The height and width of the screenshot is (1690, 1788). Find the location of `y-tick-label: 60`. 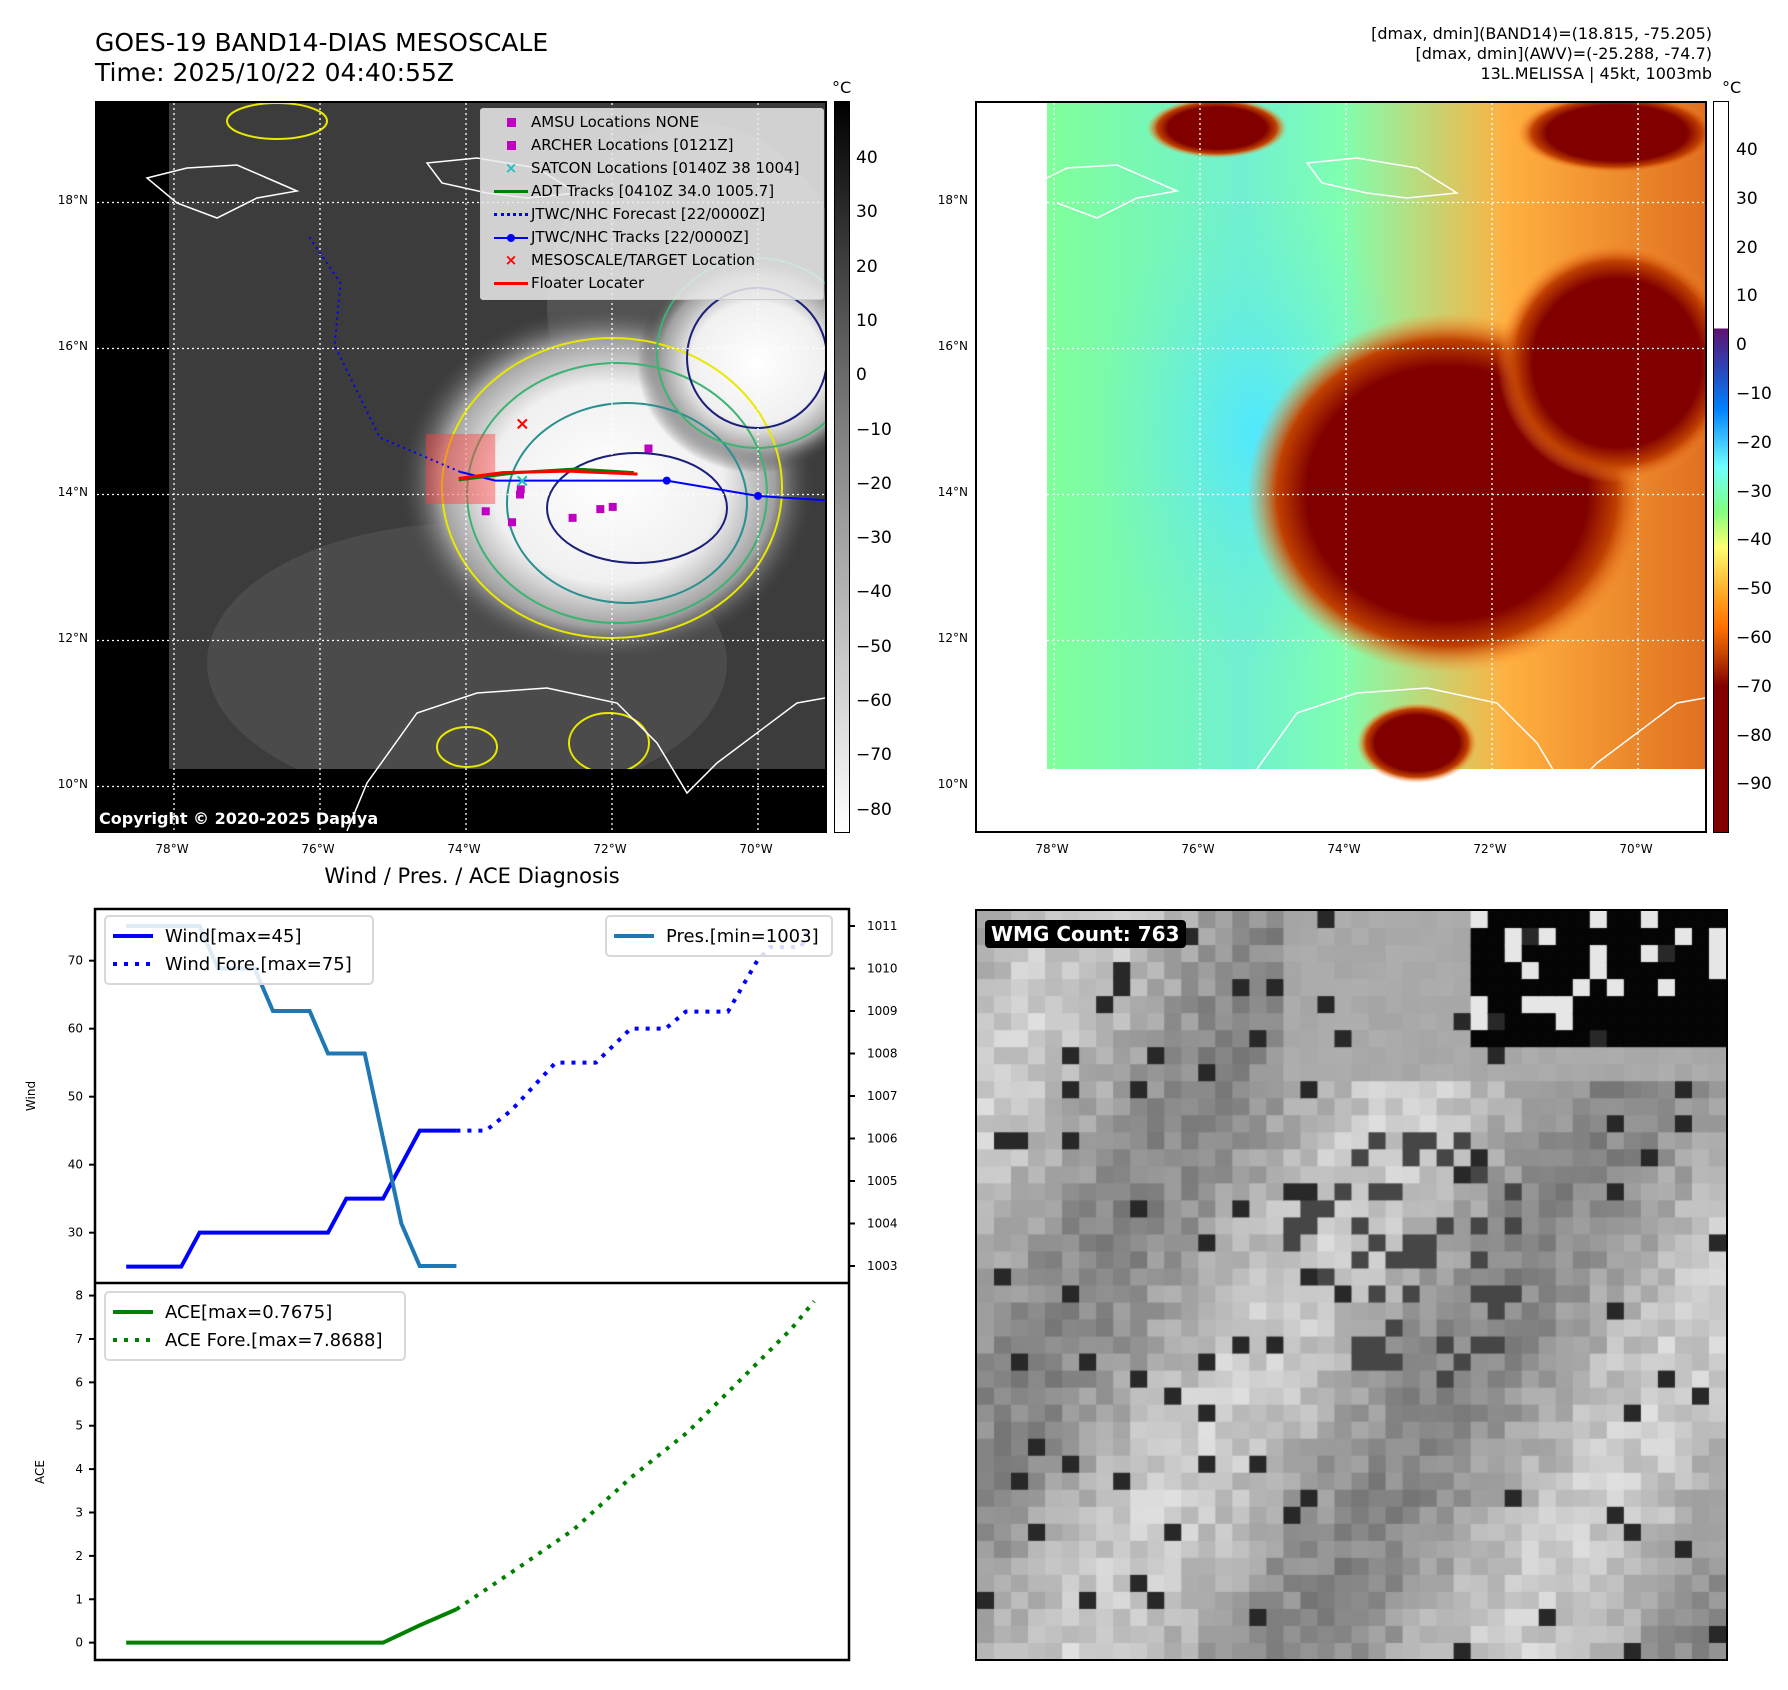

y-tick-label: 60 is located at coordinates (75, 1029).